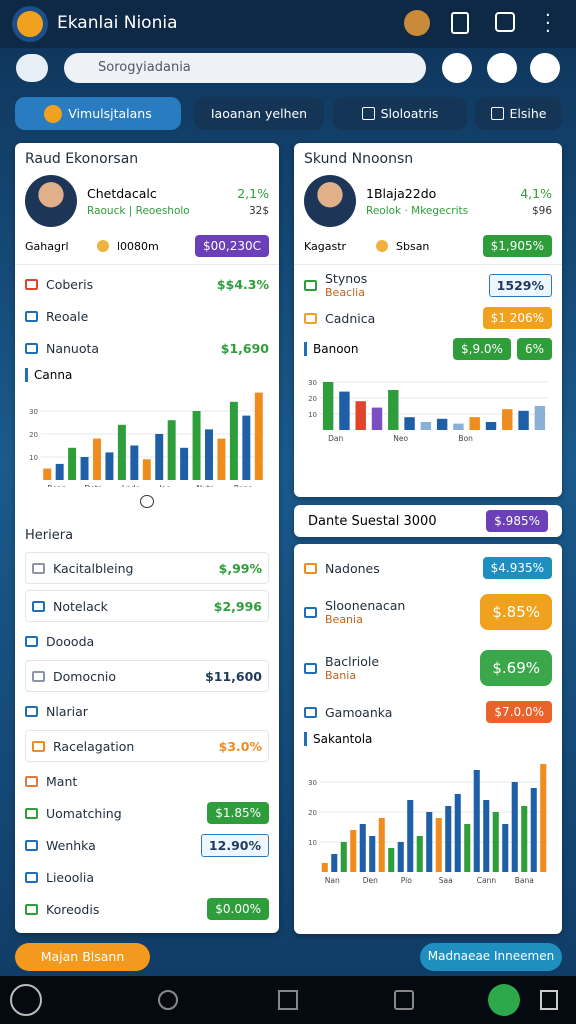 Image resolution: width=576 pixels, height=1024 pixels. What do you see at coordinates (460, 23) in the screenshot?
I see `notification-icon` at bounding box center [460, 23].